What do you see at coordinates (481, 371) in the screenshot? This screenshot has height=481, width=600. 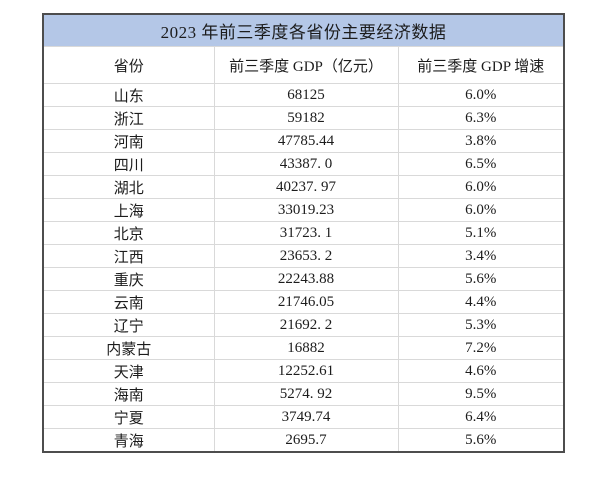 I see `growth-cell: 4.6%` at bounding box center [481, 371].